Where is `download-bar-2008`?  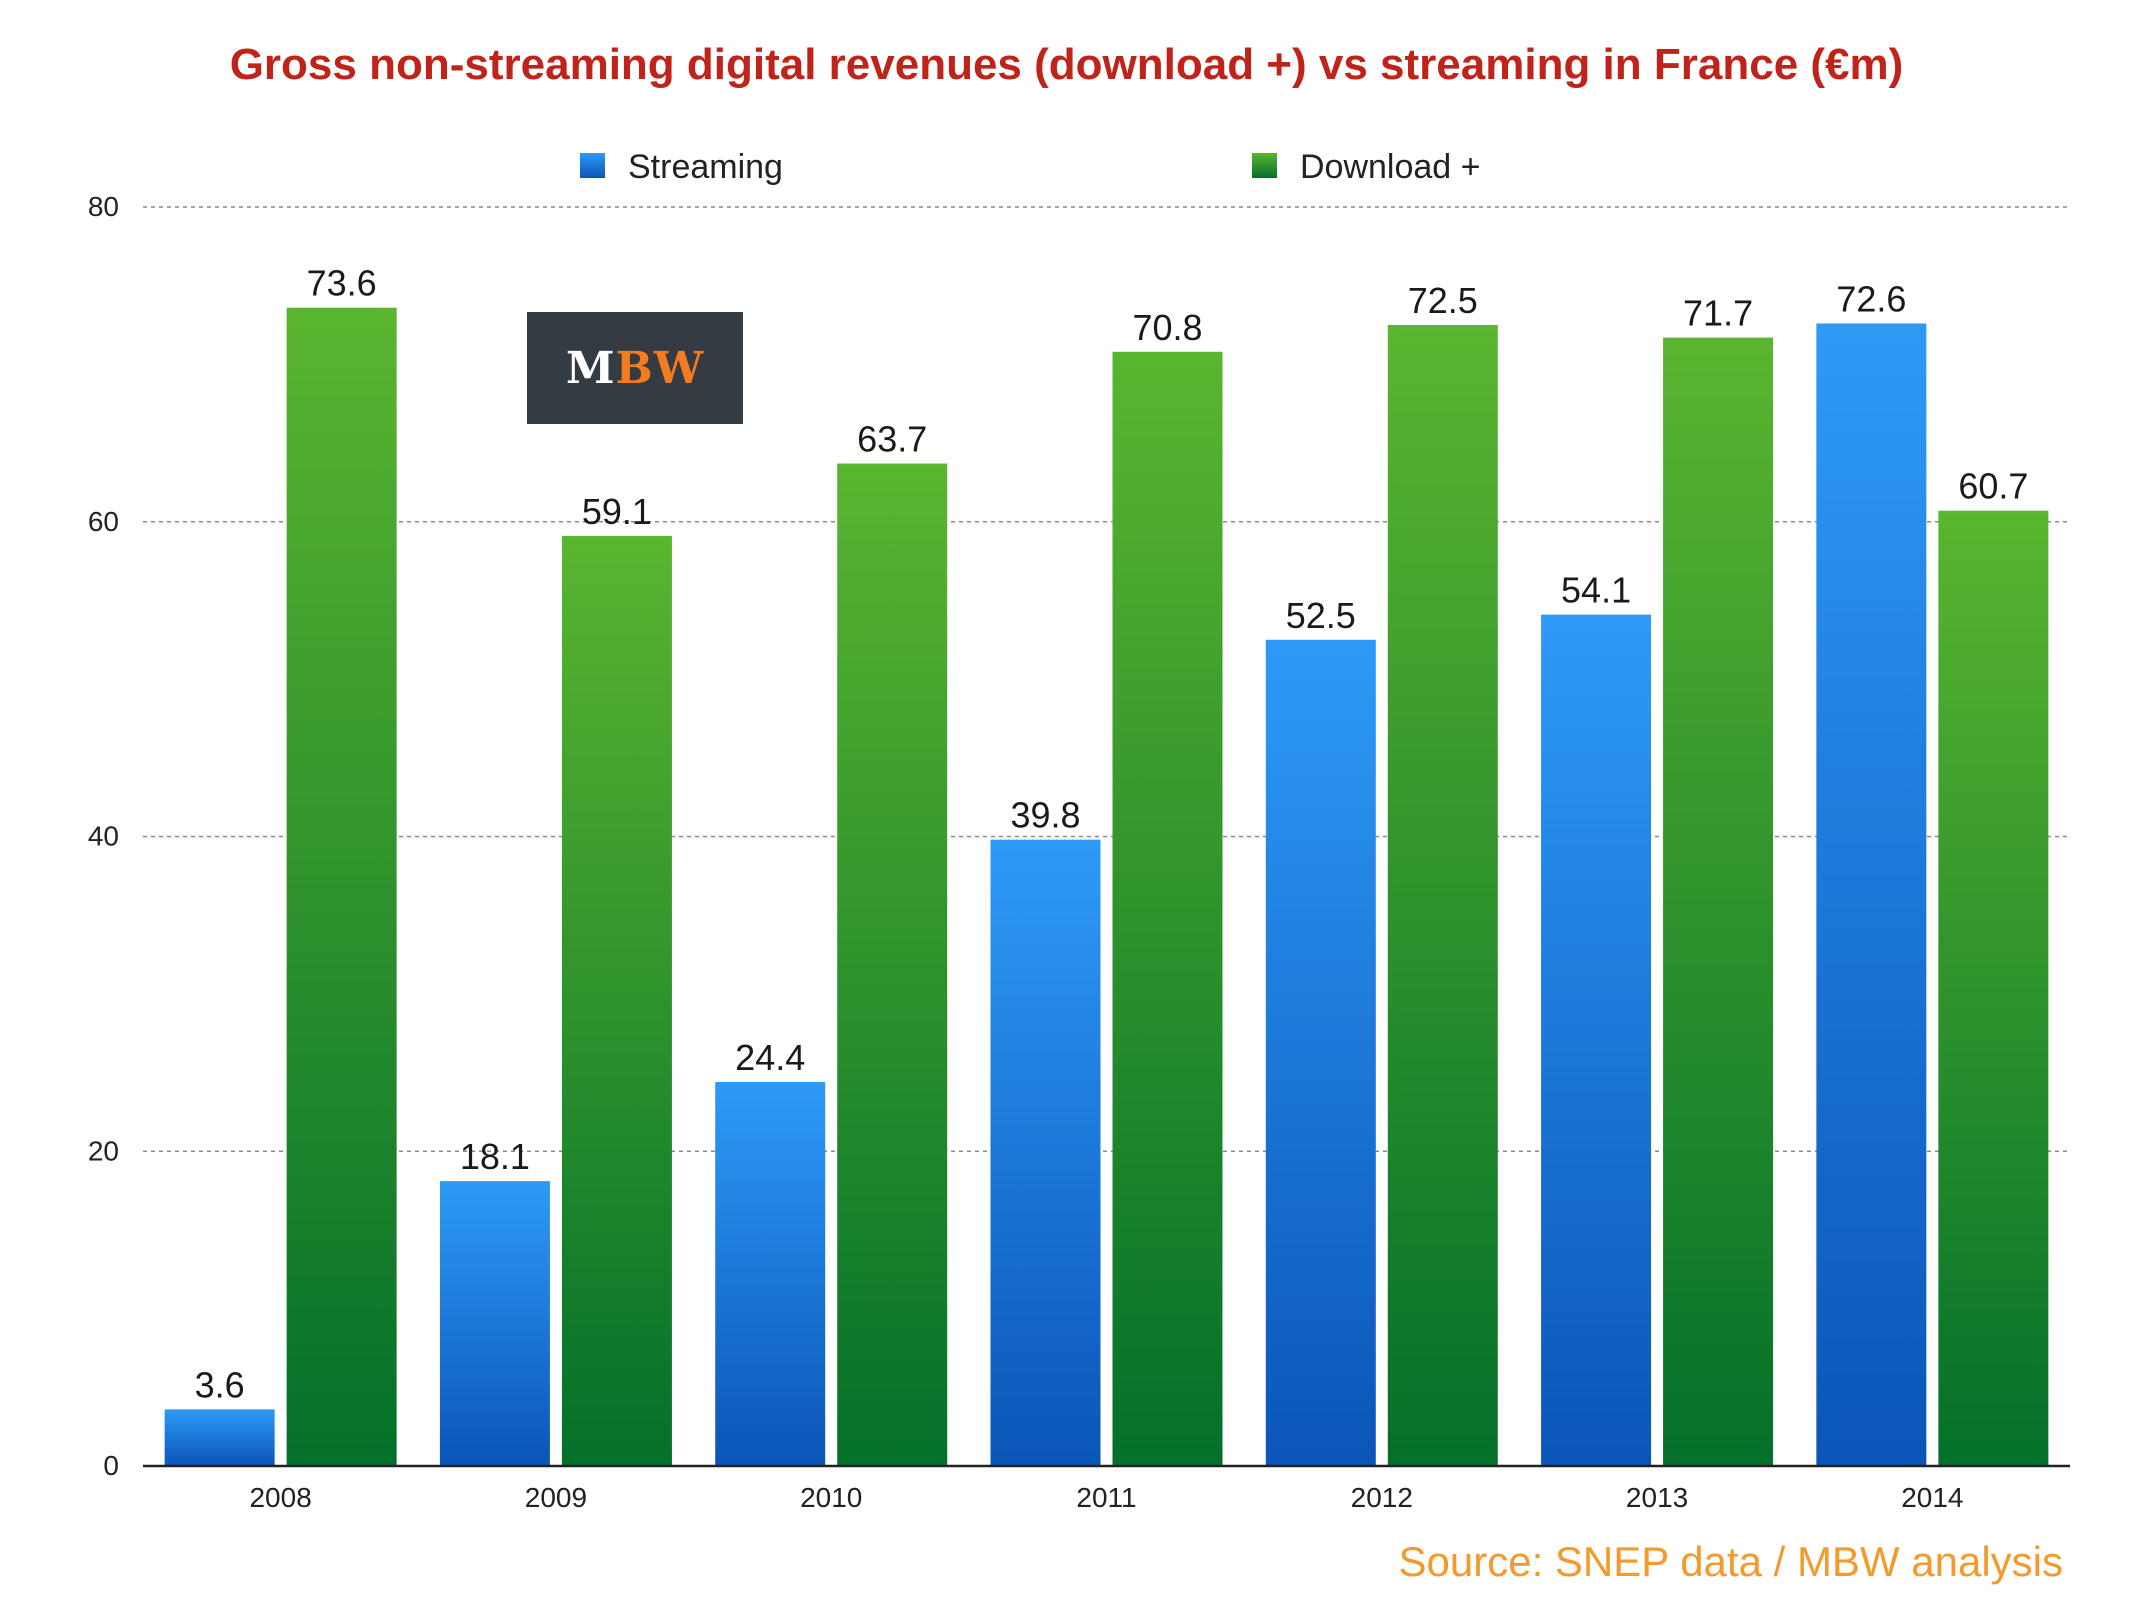 download-bar-2008 is located at coordinates (341, 887).